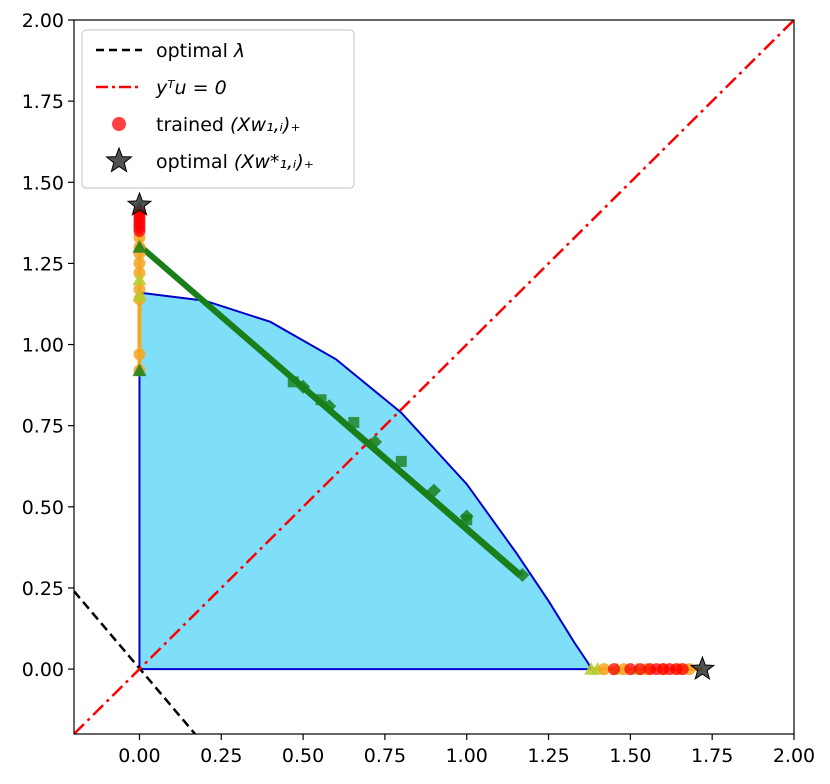 The image size is (830, 784). What do you see at coordinates (43, 102) in the screenshot?
I see `y-tick-label-7: 1.75` at bounding box center [43, 102].